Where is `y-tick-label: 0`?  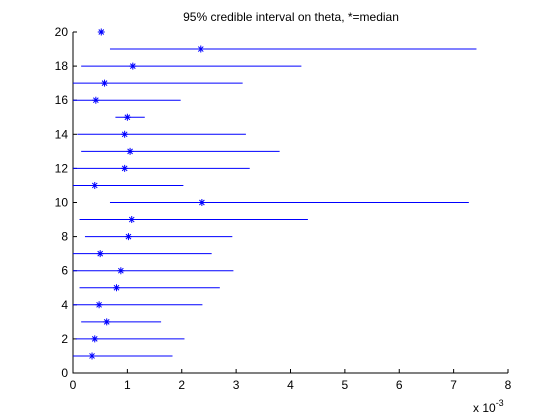 y-tick-label: 0 is located at coordinates (64, 373).